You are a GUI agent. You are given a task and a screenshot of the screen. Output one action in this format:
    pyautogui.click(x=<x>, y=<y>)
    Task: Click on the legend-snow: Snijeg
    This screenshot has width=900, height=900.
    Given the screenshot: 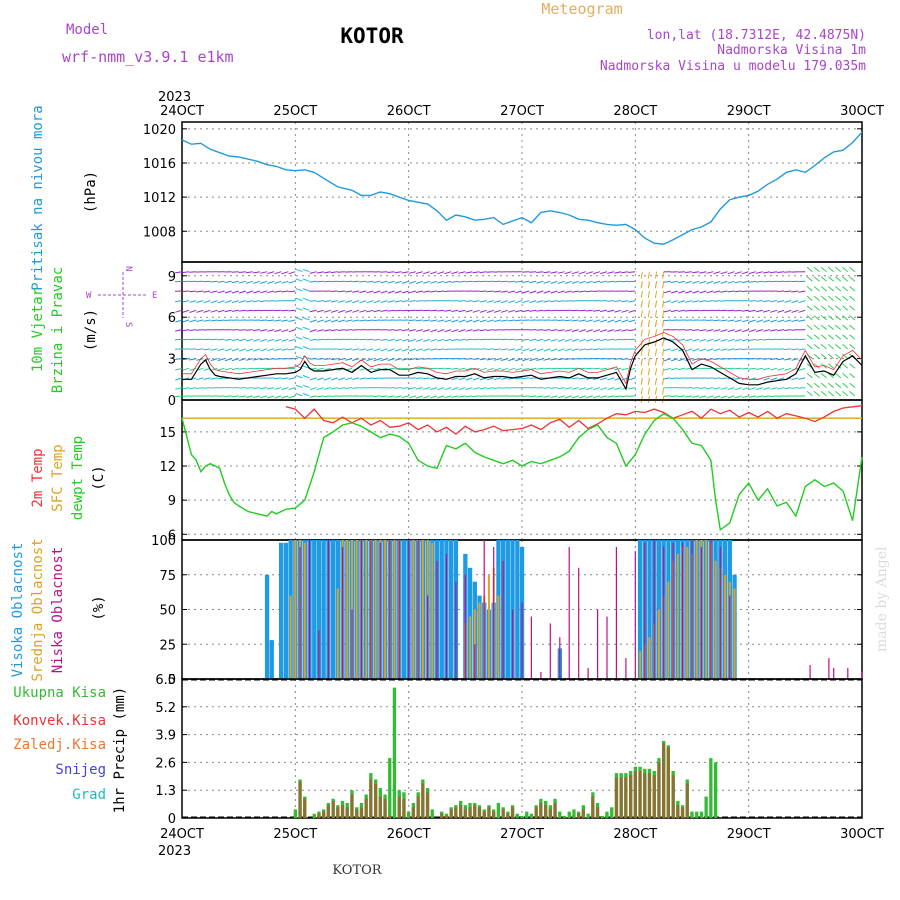 What is the action you would take?
    pyautogui.click(x=80, y=770)
    